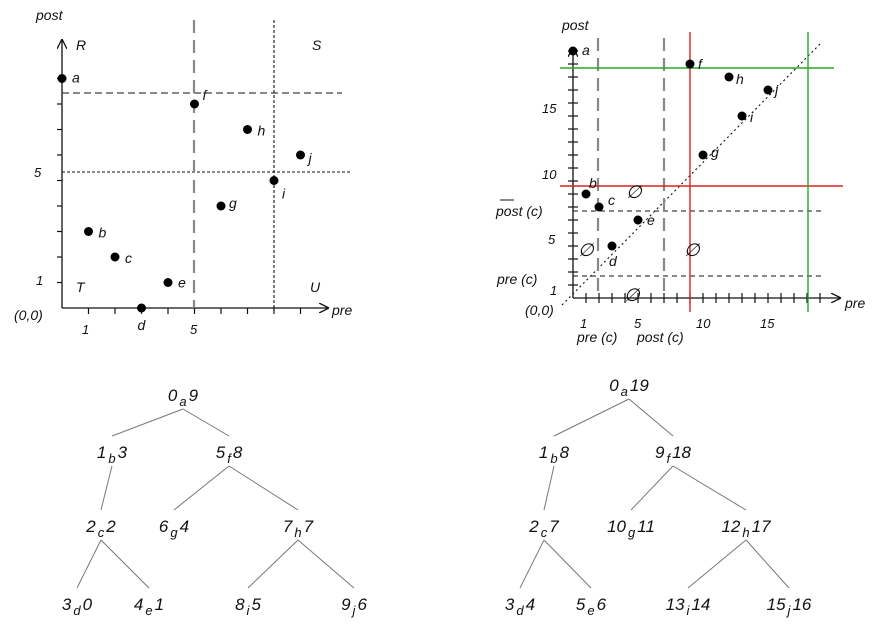 The image size is (876, 627). What do you see at coordinates (586, 50) in the screenshot?
I see `right-point-label-a: a` at bounding box center [586, 50].